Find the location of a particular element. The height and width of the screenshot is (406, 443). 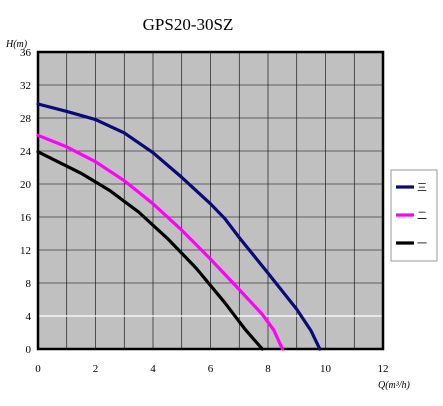

x-tick-label: 12 is located at coordinates (383, 369).